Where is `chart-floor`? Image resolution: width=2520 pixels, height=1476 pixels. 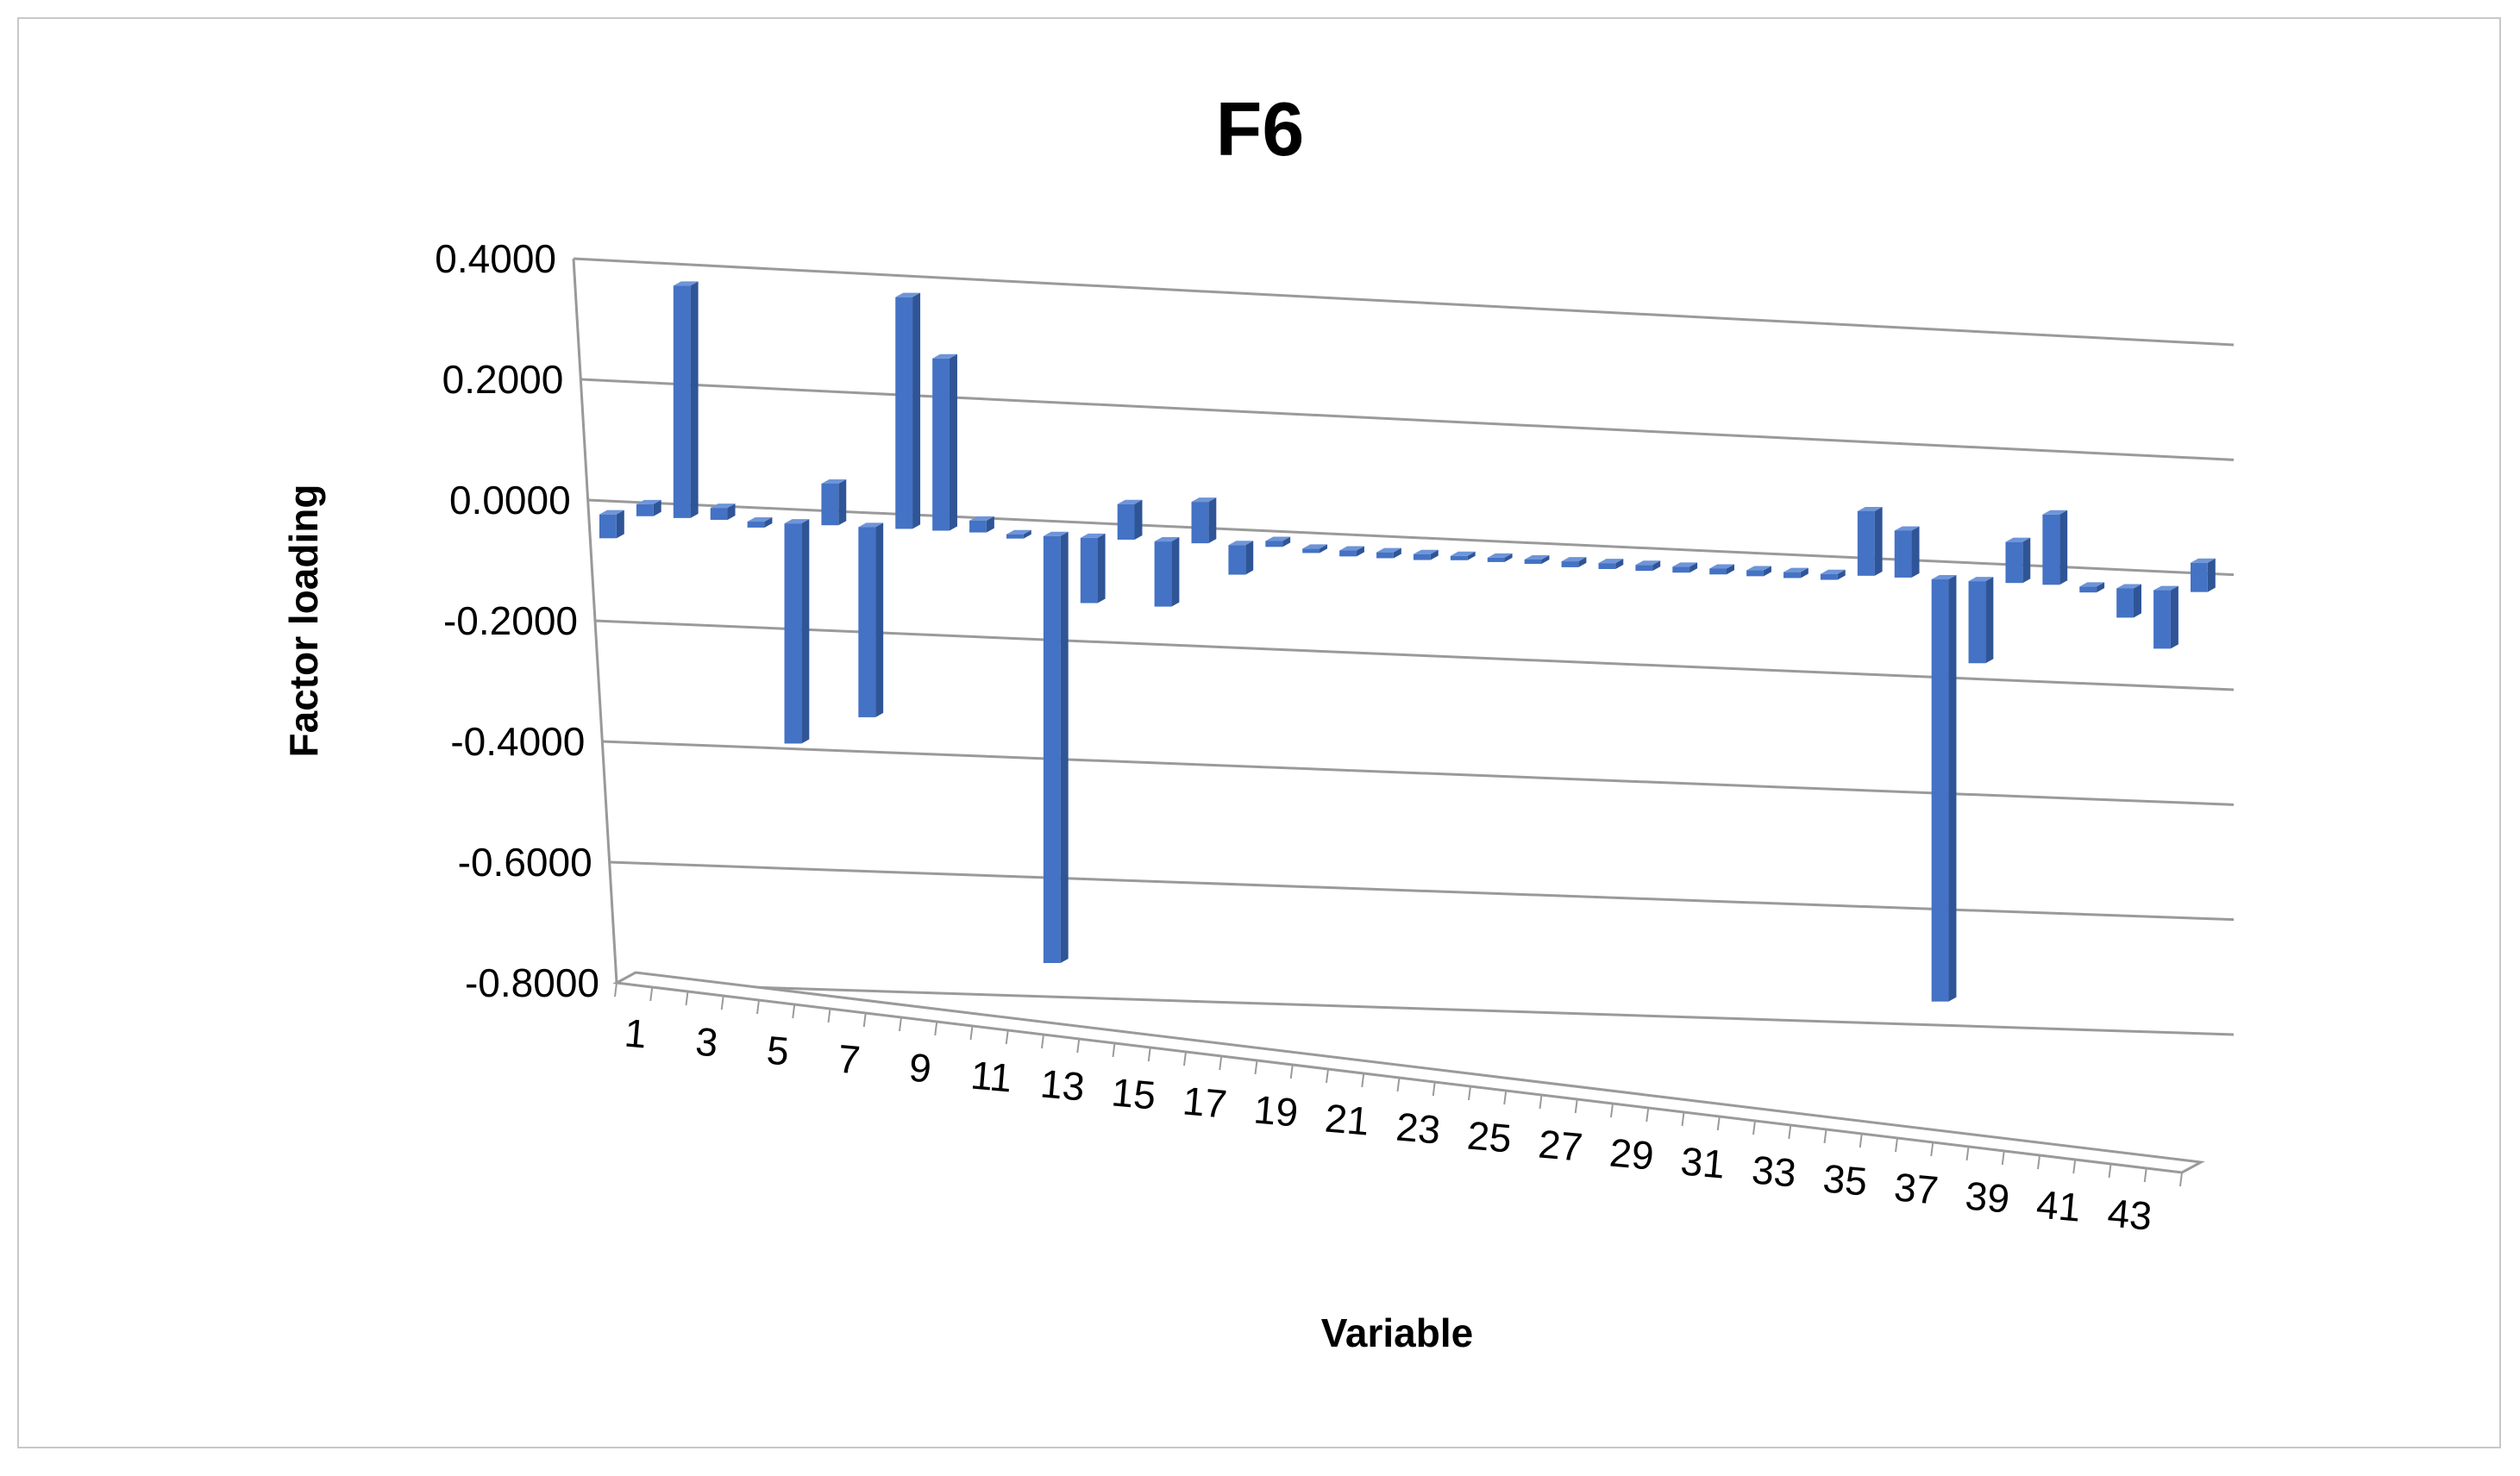
chart-floor is located at coordinates (1409, 1072).